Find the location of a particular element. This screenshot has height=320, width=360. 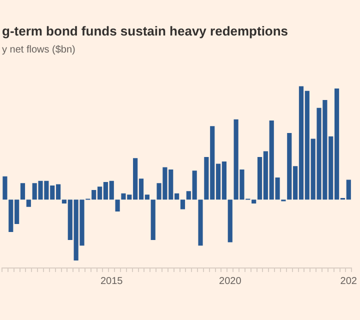

x-tick-label: 202 is located at coordinates (349, 281).